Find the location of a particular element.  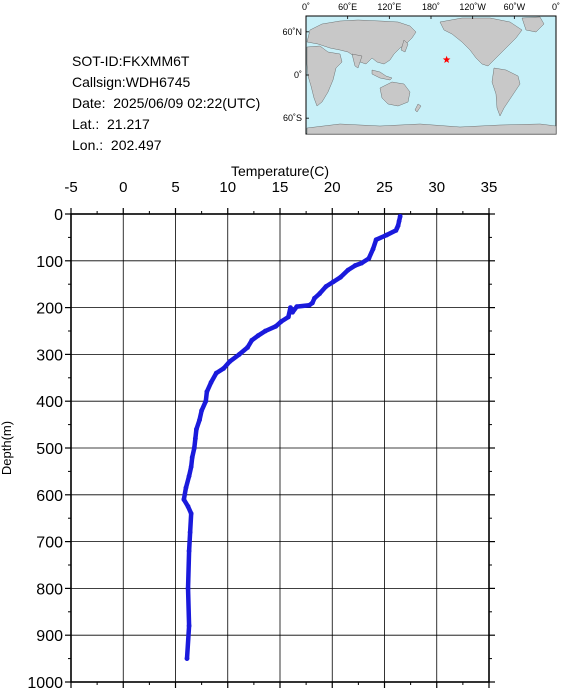

map-land-eurasia is located at coordinates (361, 42).